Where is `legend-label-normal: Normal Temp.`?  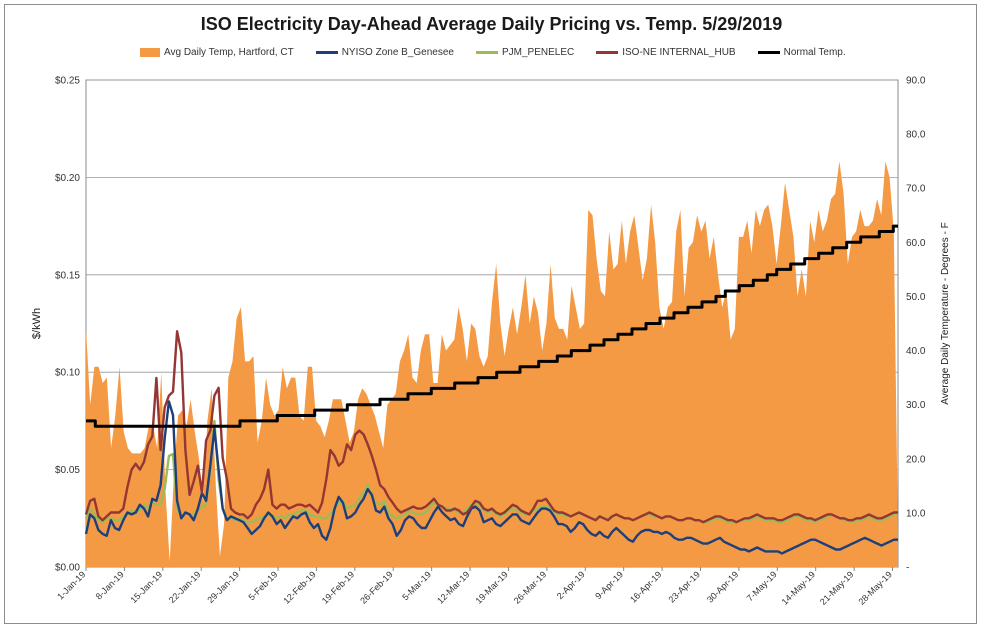 legend-label-normal: Normal Temp. is located at coordinates (814, 52).